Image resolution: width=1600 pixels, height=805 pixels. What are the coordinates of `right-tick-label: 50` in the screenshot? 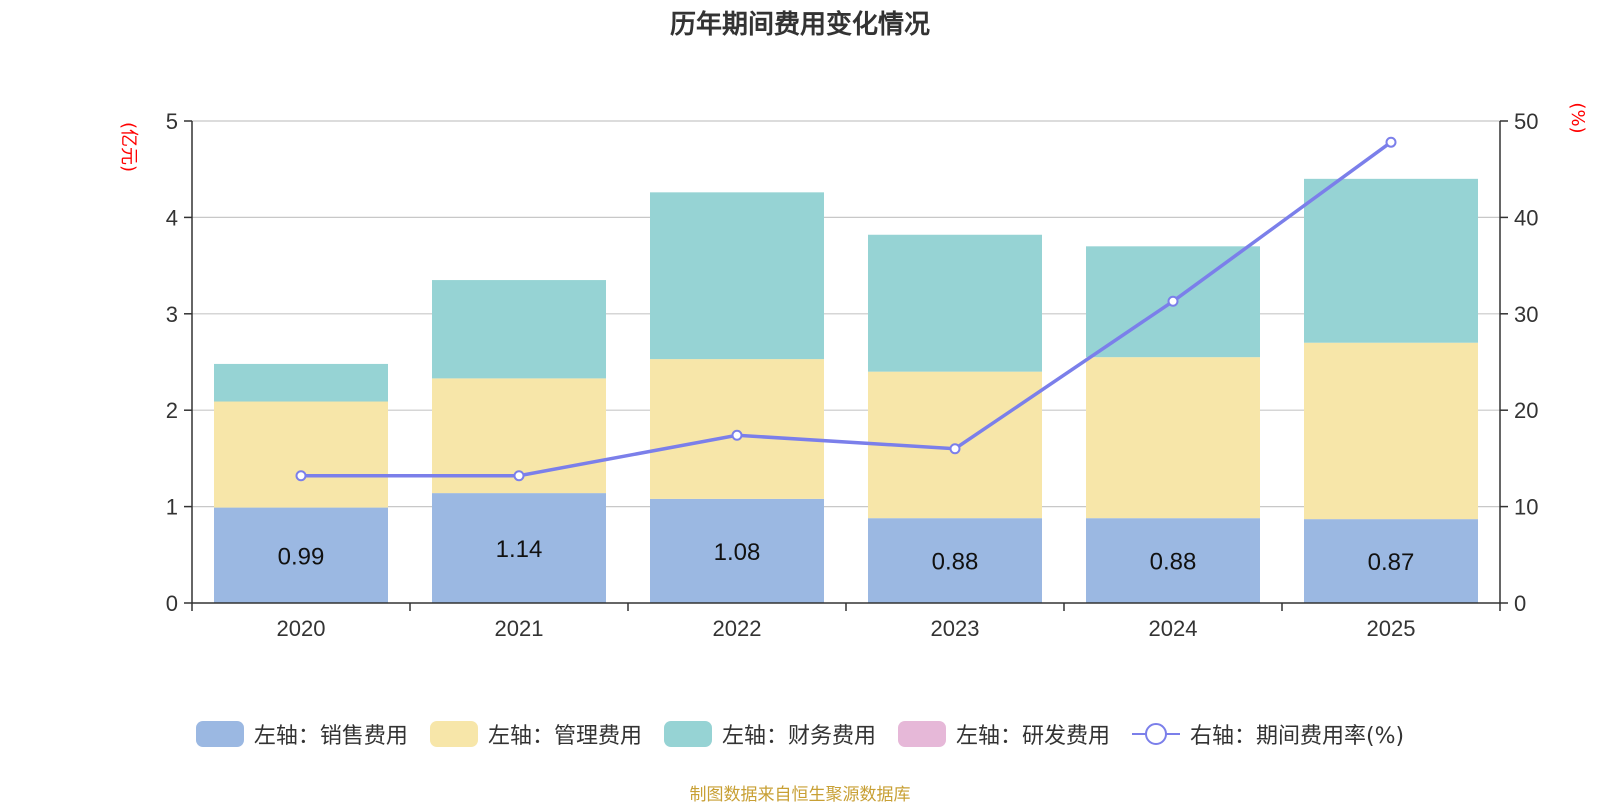 It's located at (1526, 121).